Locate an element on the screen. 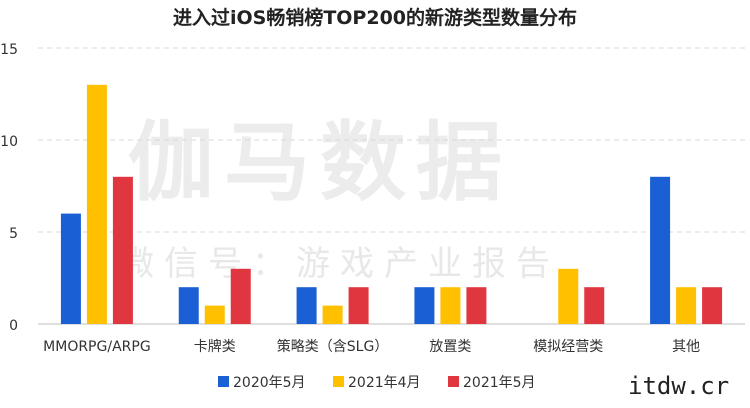  chart-title: 进入过iOS畅销榜TOP200的新游类型数量分布 is located at coordinates (375, 17).